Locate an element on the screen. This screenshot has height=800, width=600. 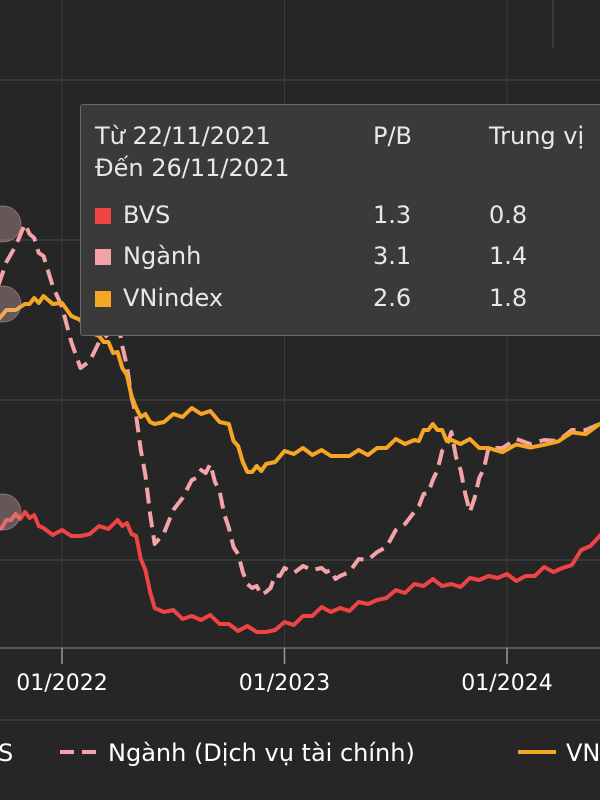
tooltip-row-nganh: Ngành 3.1 1.4 is located at coordinates (347, 256).